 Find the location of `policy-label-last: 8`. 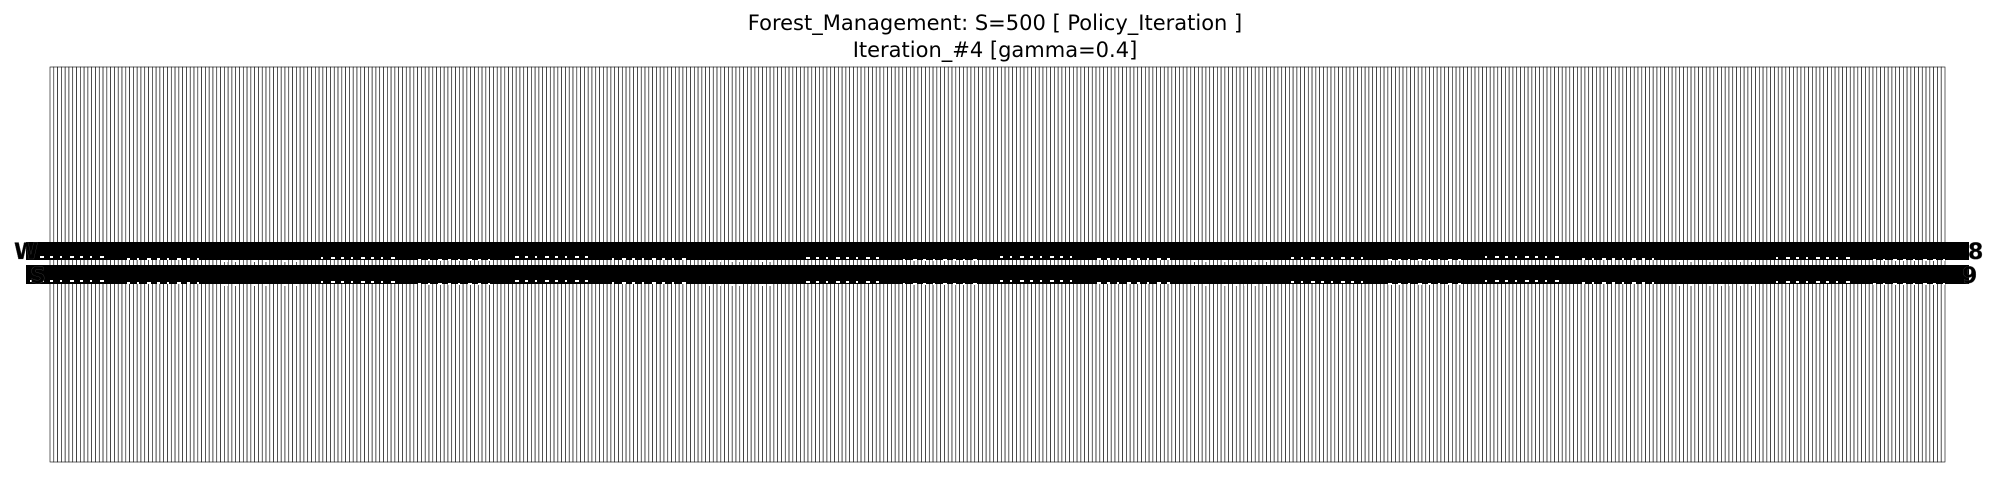

policy-label-last: 8 is located at coordinates (1975, 252).